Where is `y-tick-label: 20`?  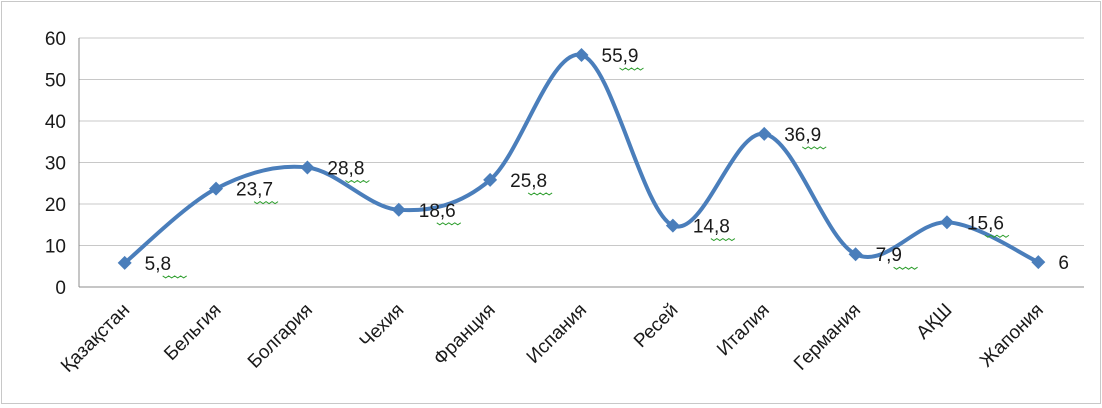 y-tick-label: 20 is located at coordinates (55, 205).